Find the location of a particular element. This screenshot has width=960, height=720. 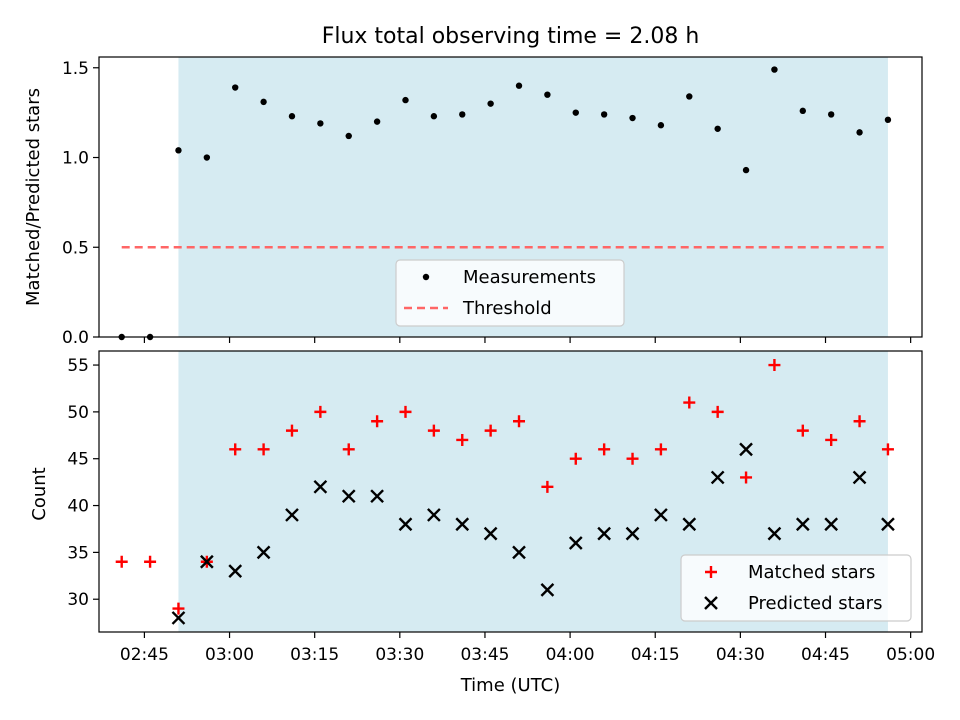

legend: Measurements Threshold is located at coordinates (510, 293).